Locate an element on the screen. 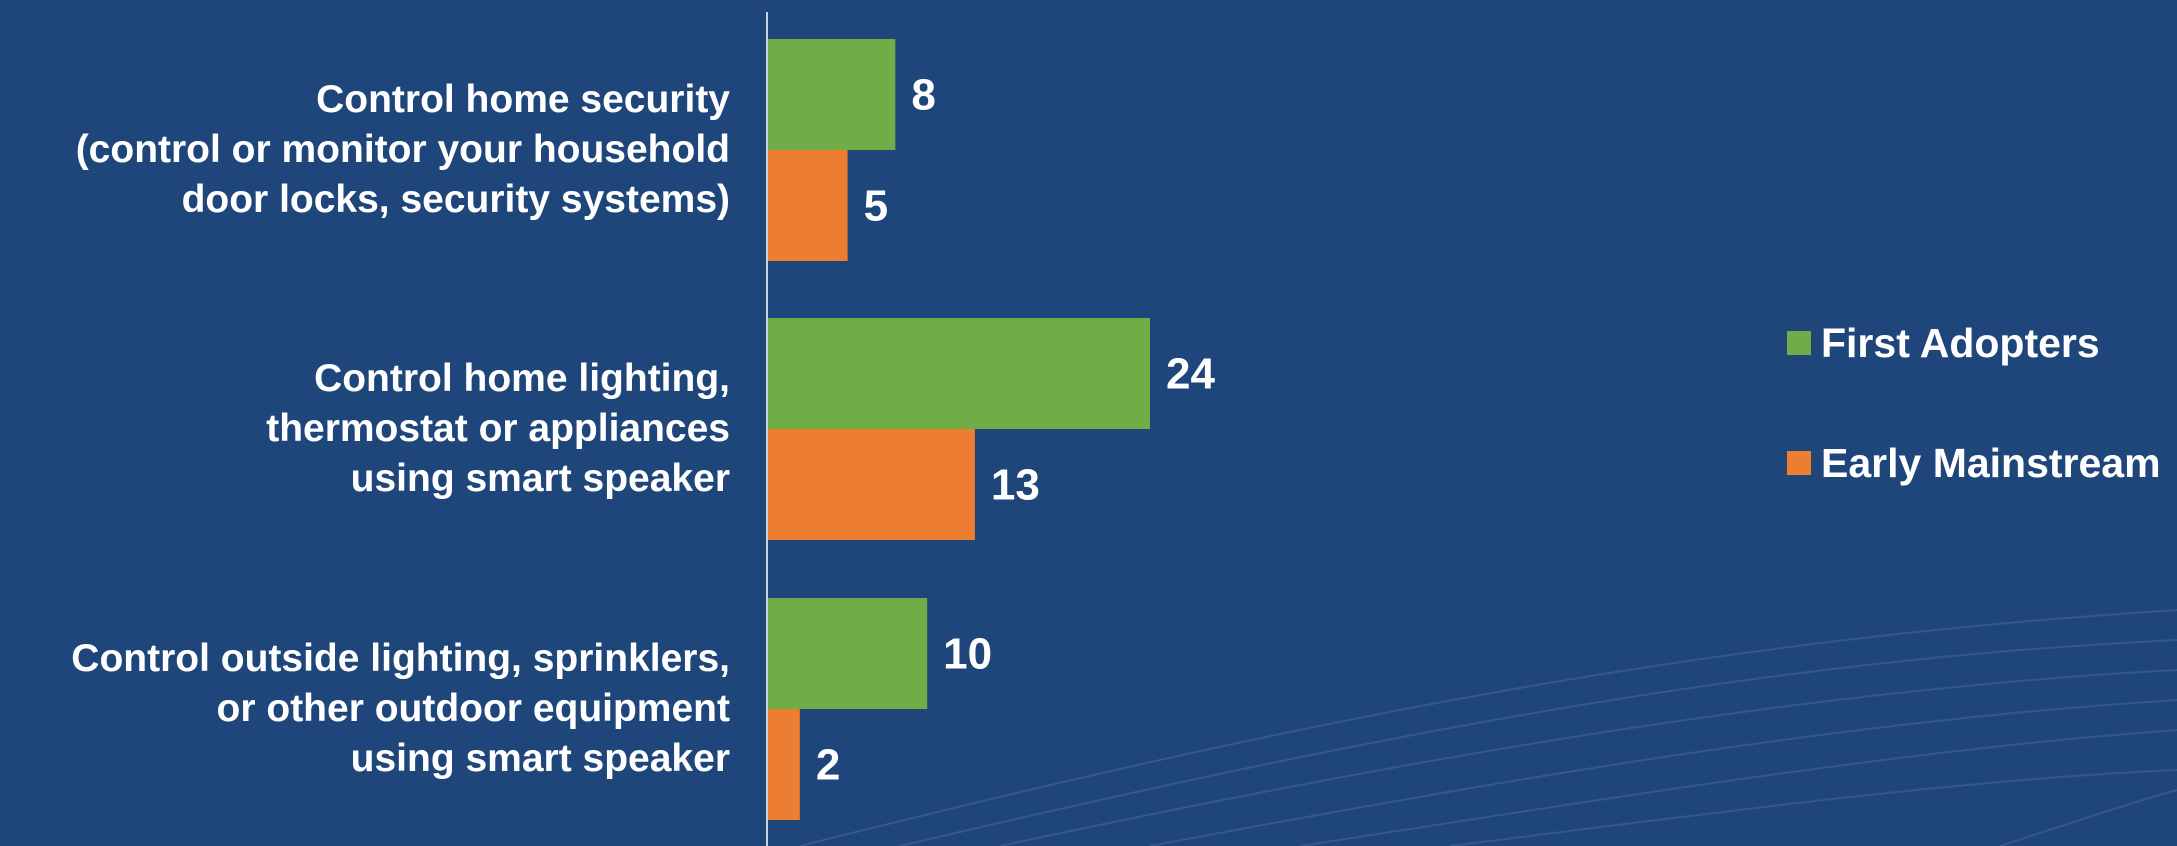 The width and height of the screenshot is (2177, 846). legend-label-early-mainstream: Early Mainstream is located at coordinates (1991, 462).